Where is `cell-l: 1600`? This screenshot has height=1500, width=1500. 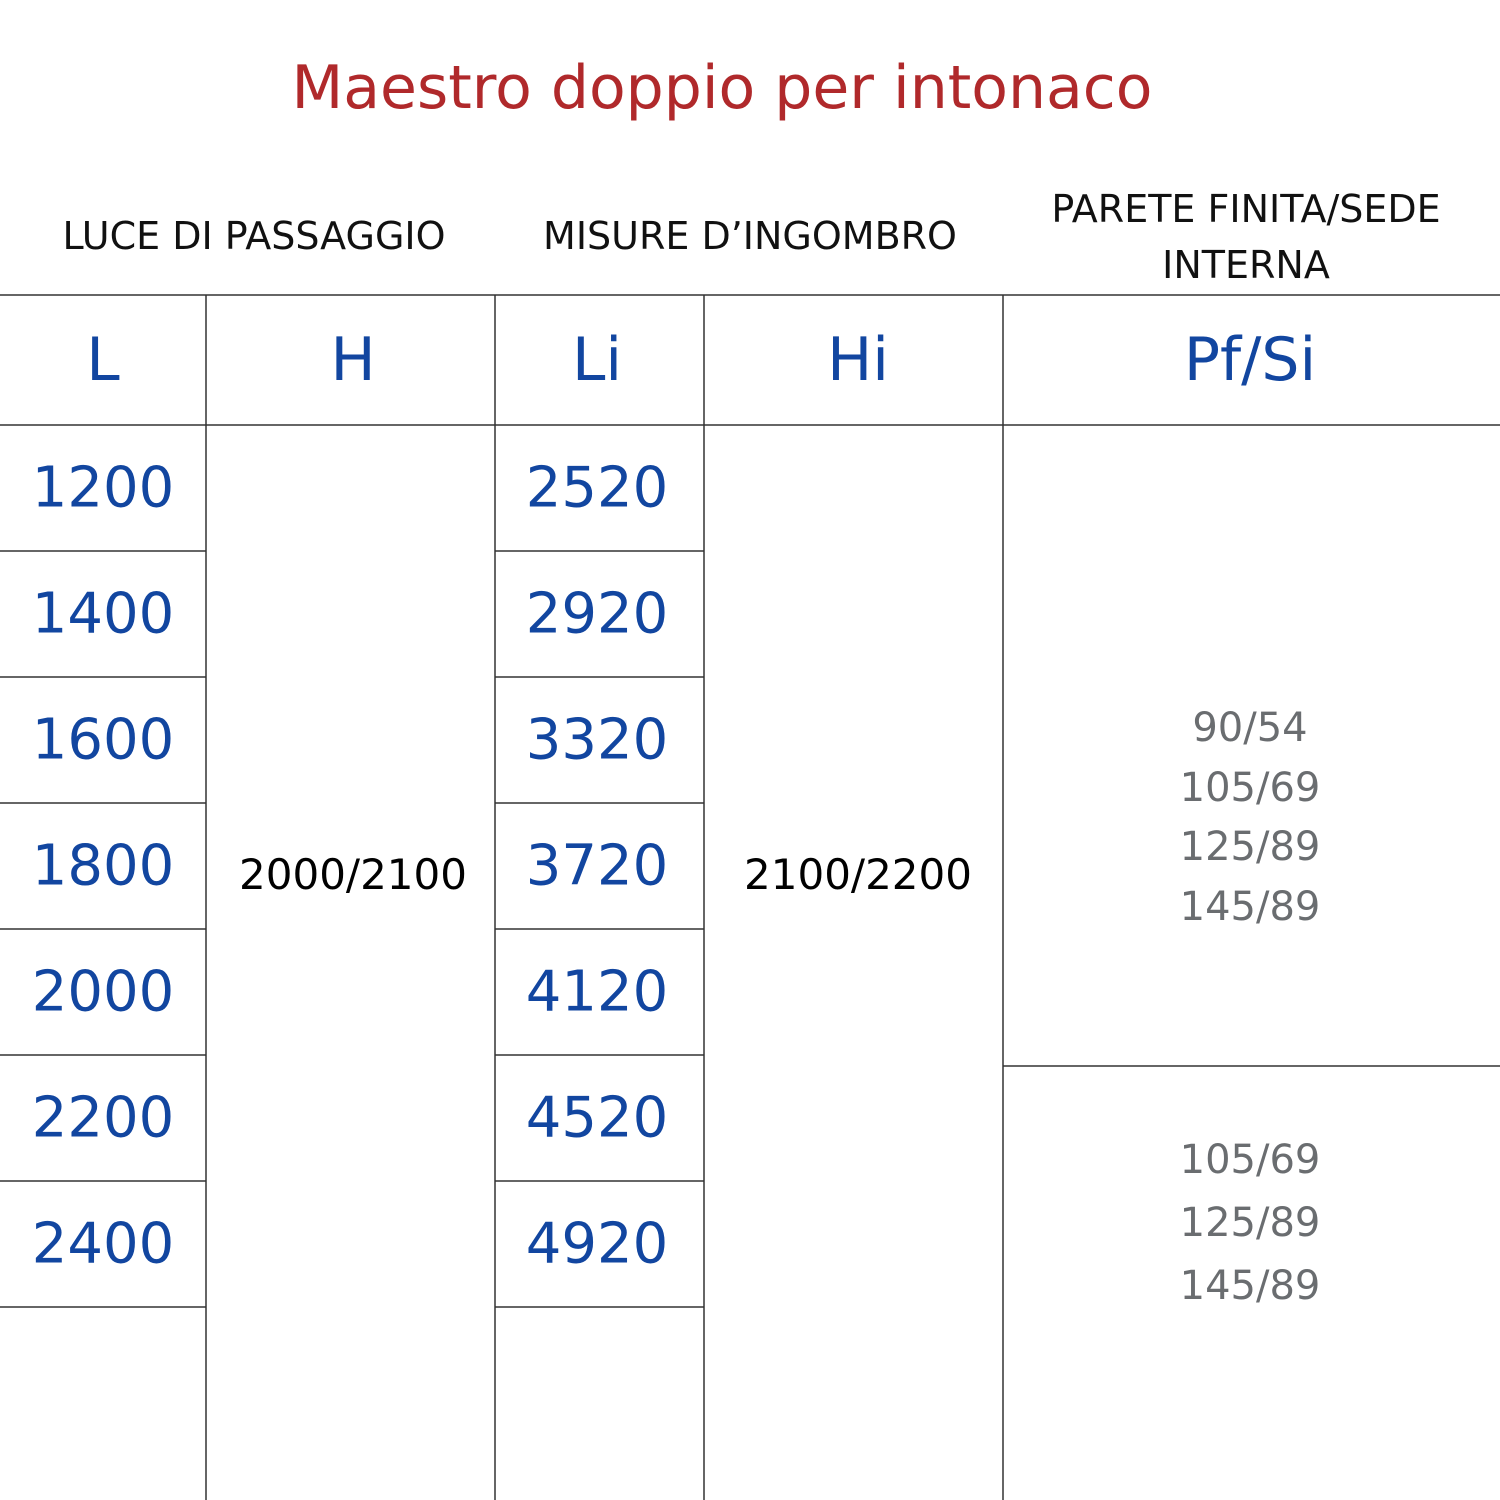
cell-l: 1600 is located at coordinates (103, 740).